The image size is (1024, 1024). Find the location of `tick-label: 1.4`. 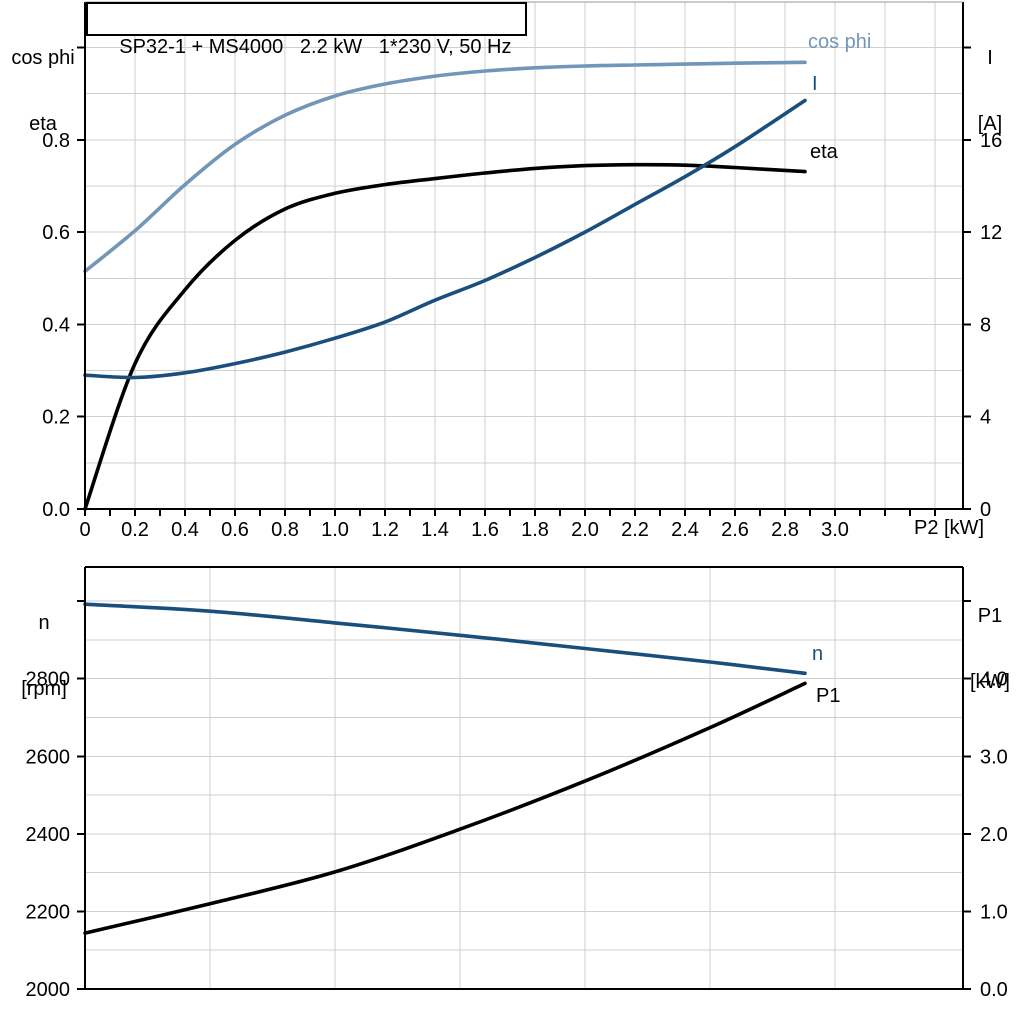

tick-label: 1.4 is located at coordinates (435, 530).